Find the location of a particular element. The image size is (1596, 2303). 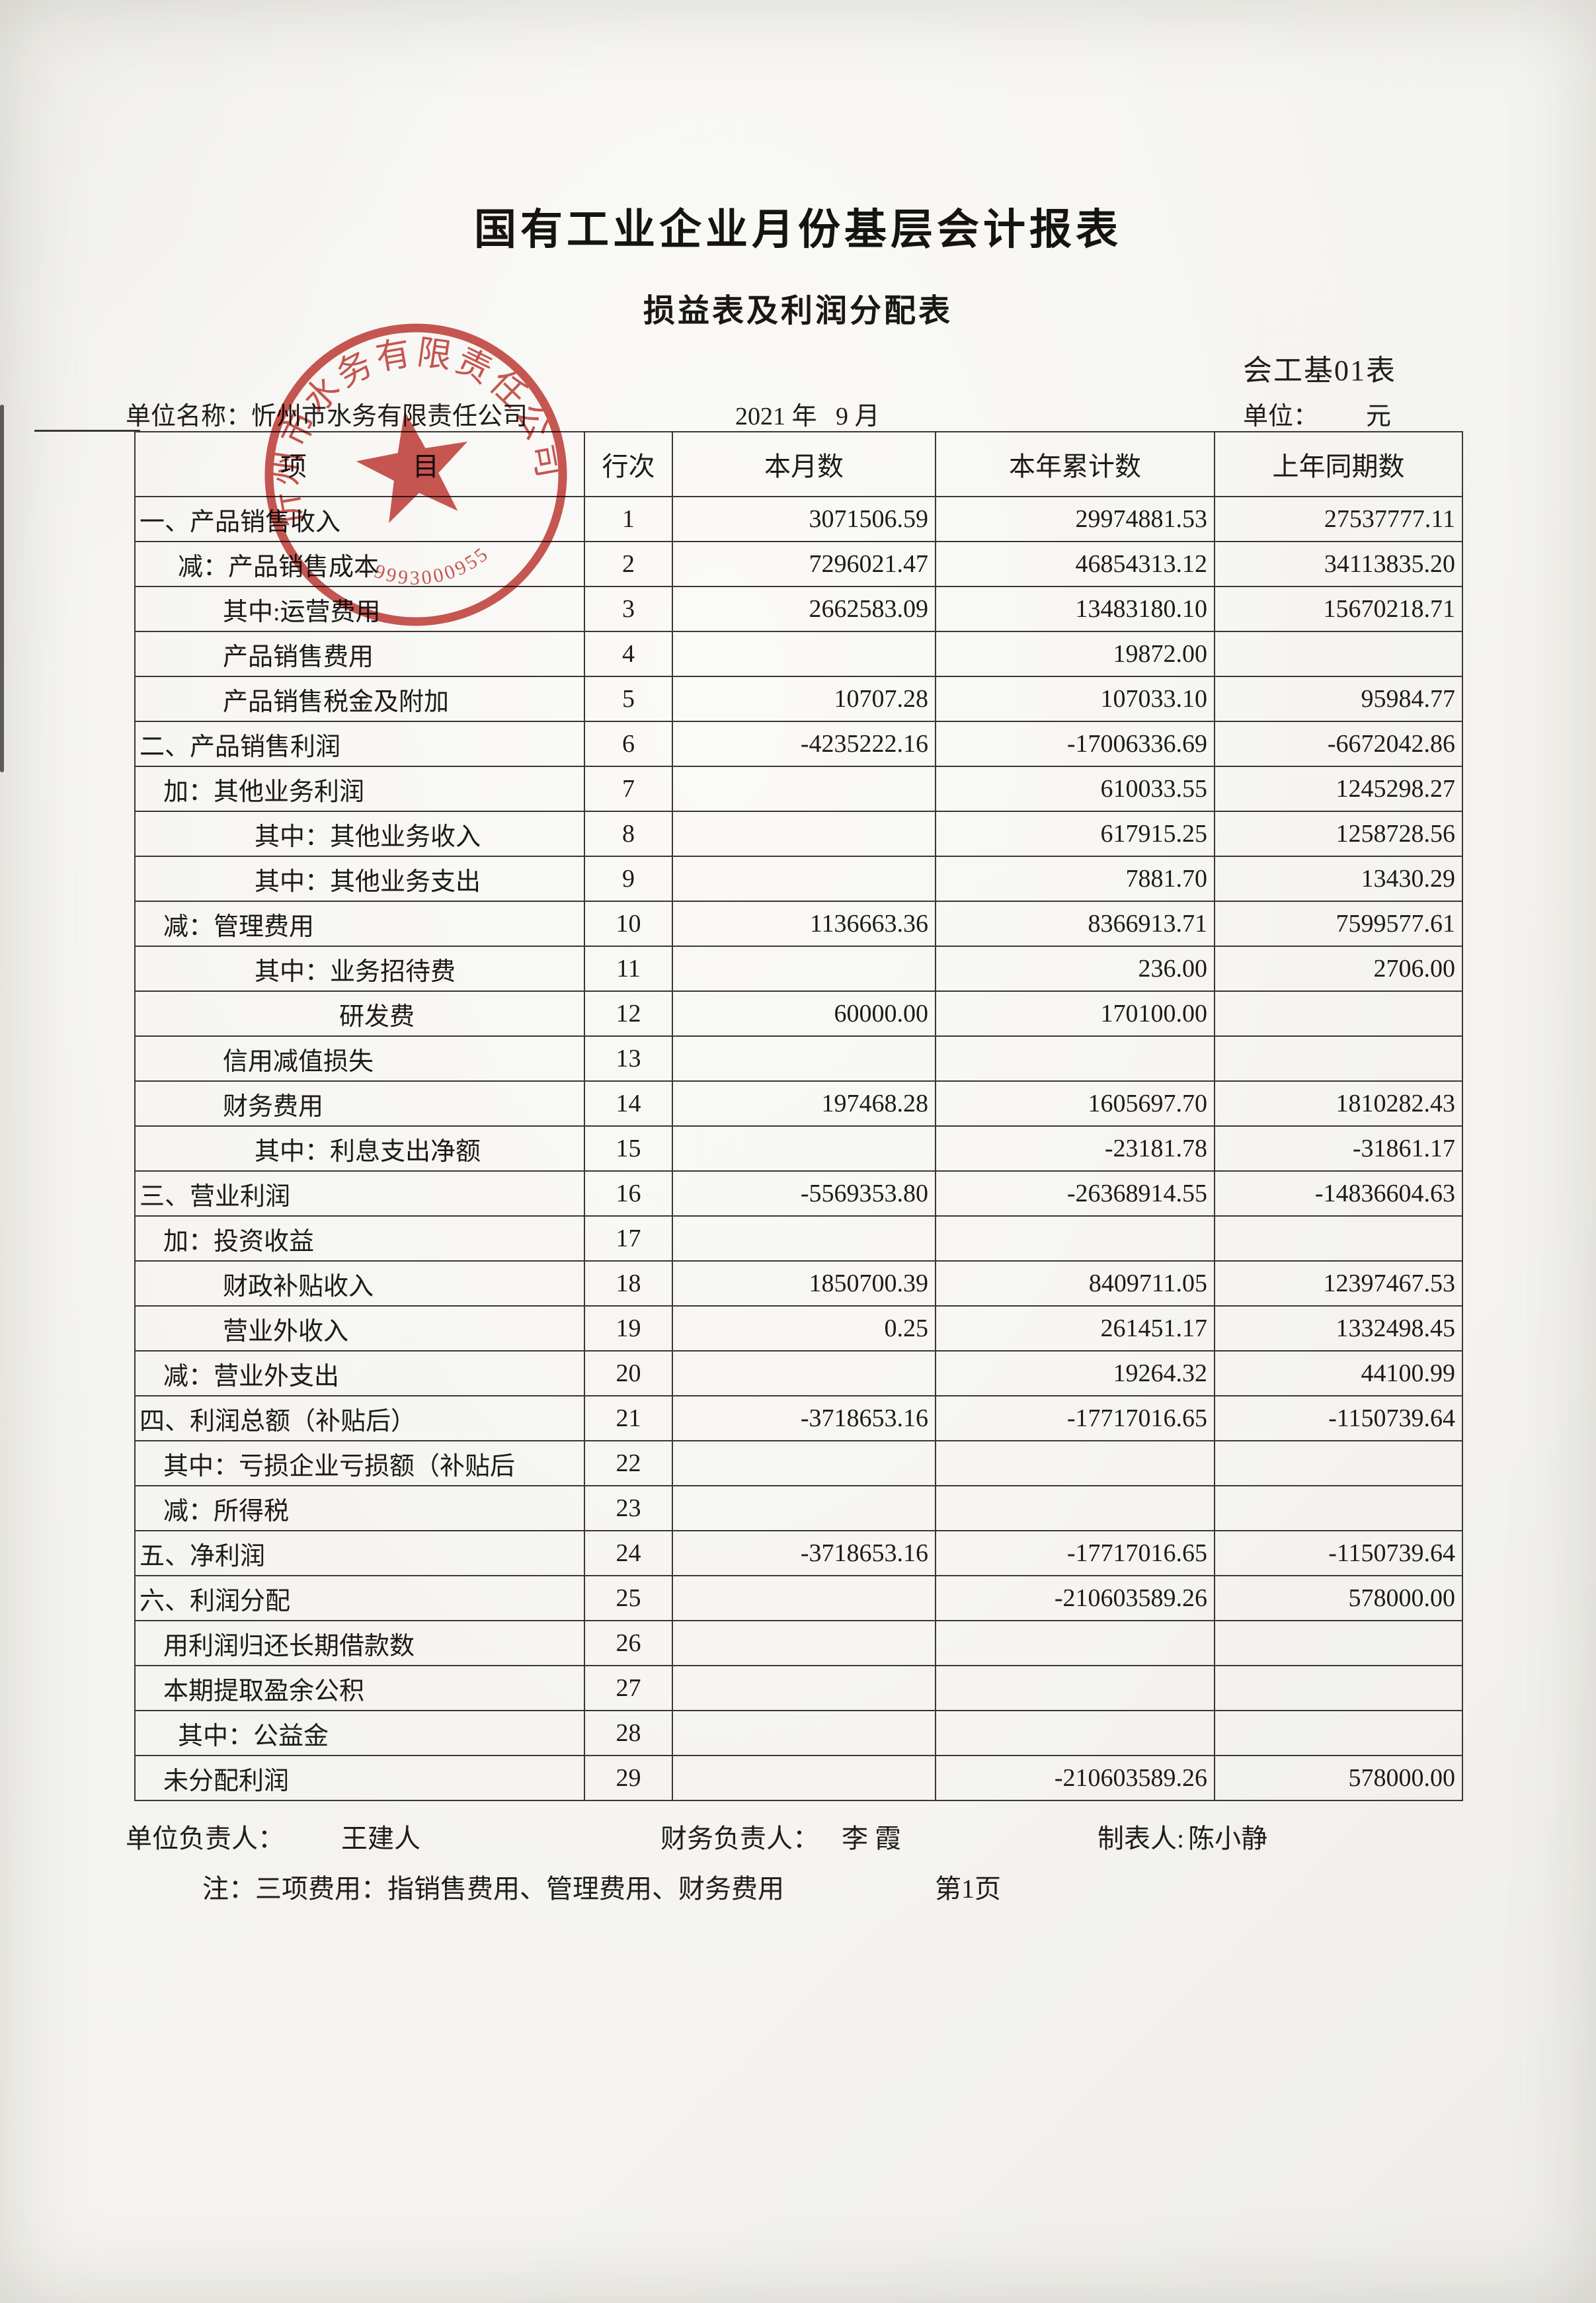

cell-year-to-date: 107033.10 is located at coordinates (1075, 699).